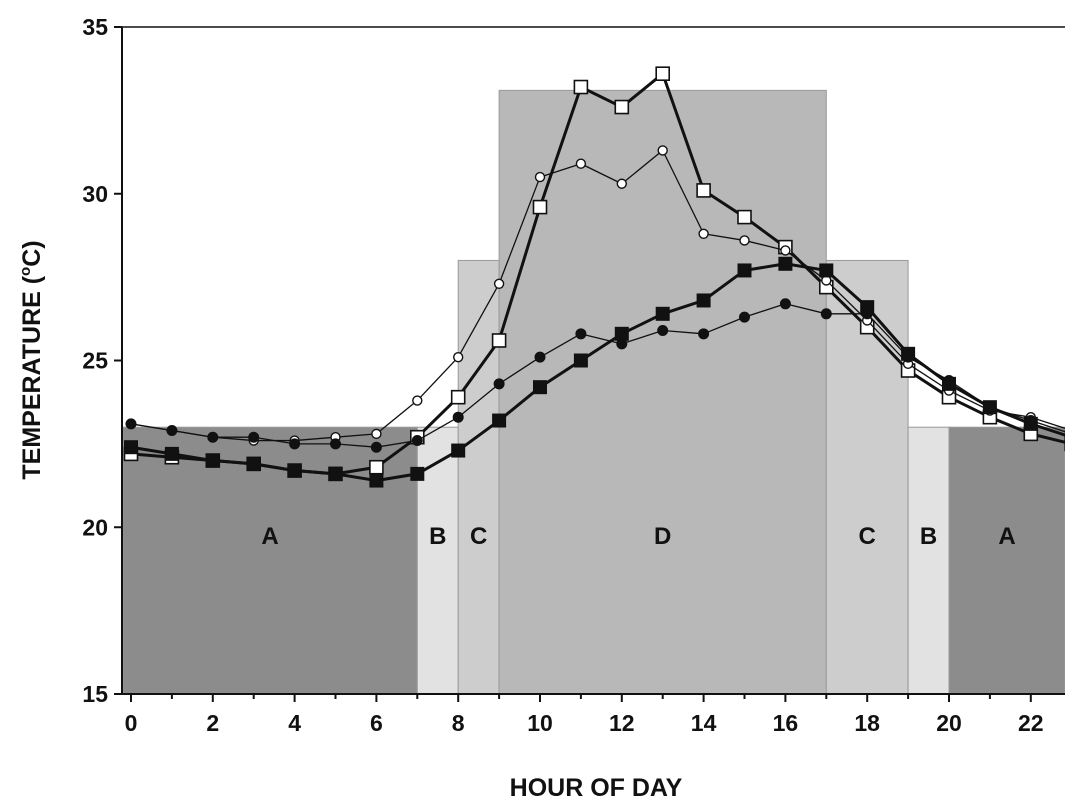 This screenshot has width=1065, height=801. Describe the element at coordinates (212, 723) in the screenshot. I see `x-tick-label-1: 2` at that location.